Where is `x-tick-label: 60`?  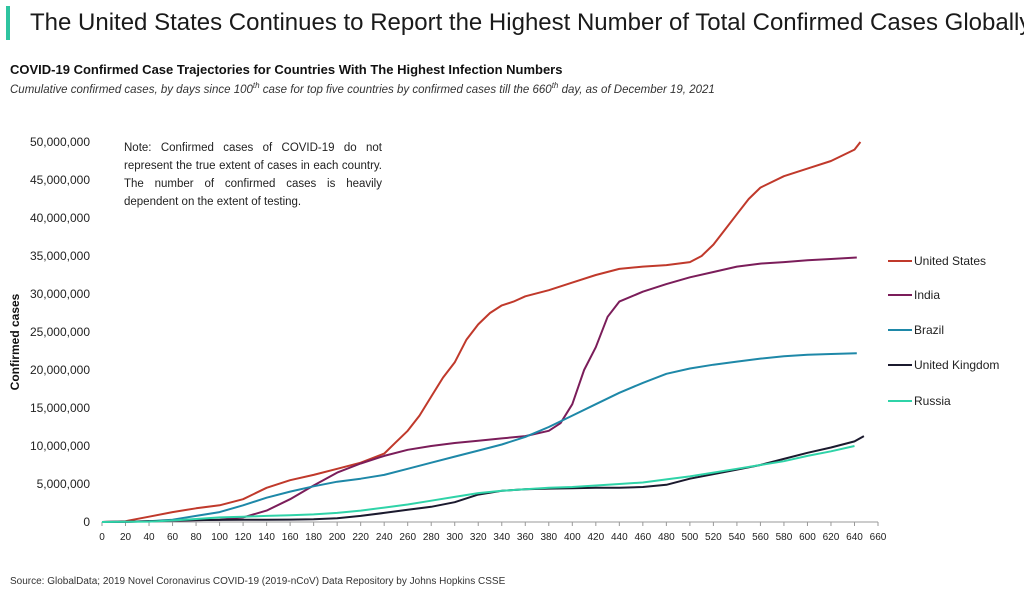
x-tick-label: 60 is located at coordinates (173, 537).